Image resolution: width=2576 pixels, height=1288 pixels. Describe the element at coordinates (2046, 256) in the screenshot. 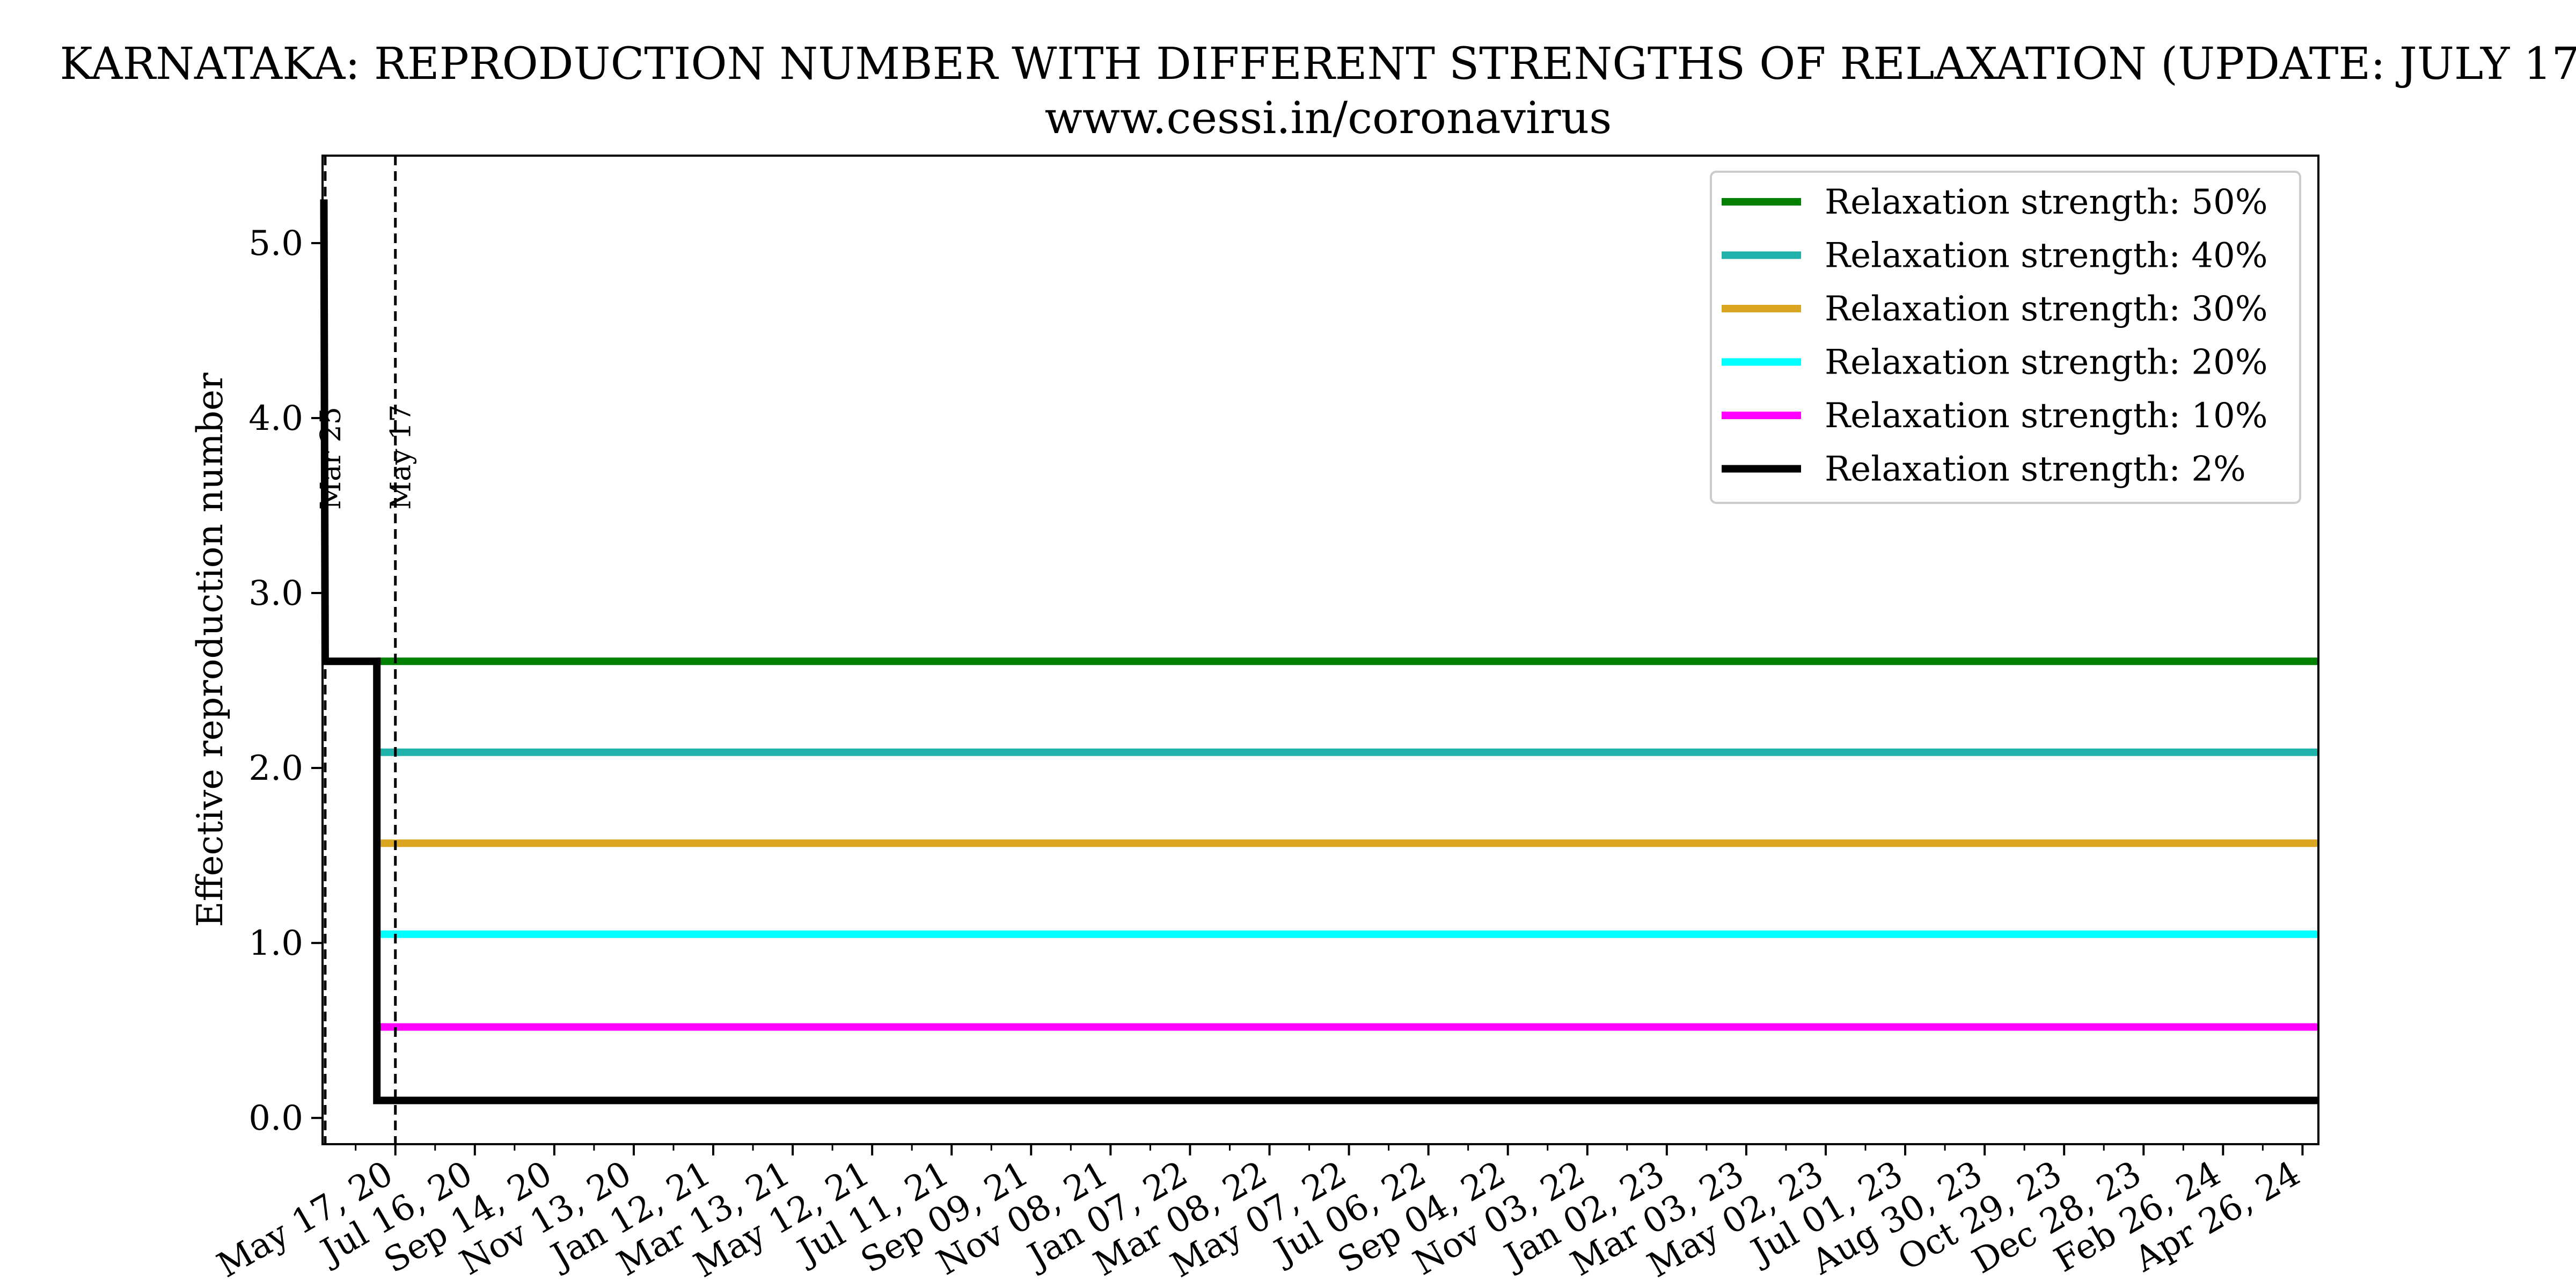

I see `legend-label-2: Relaxation strength: 40%` at that location.